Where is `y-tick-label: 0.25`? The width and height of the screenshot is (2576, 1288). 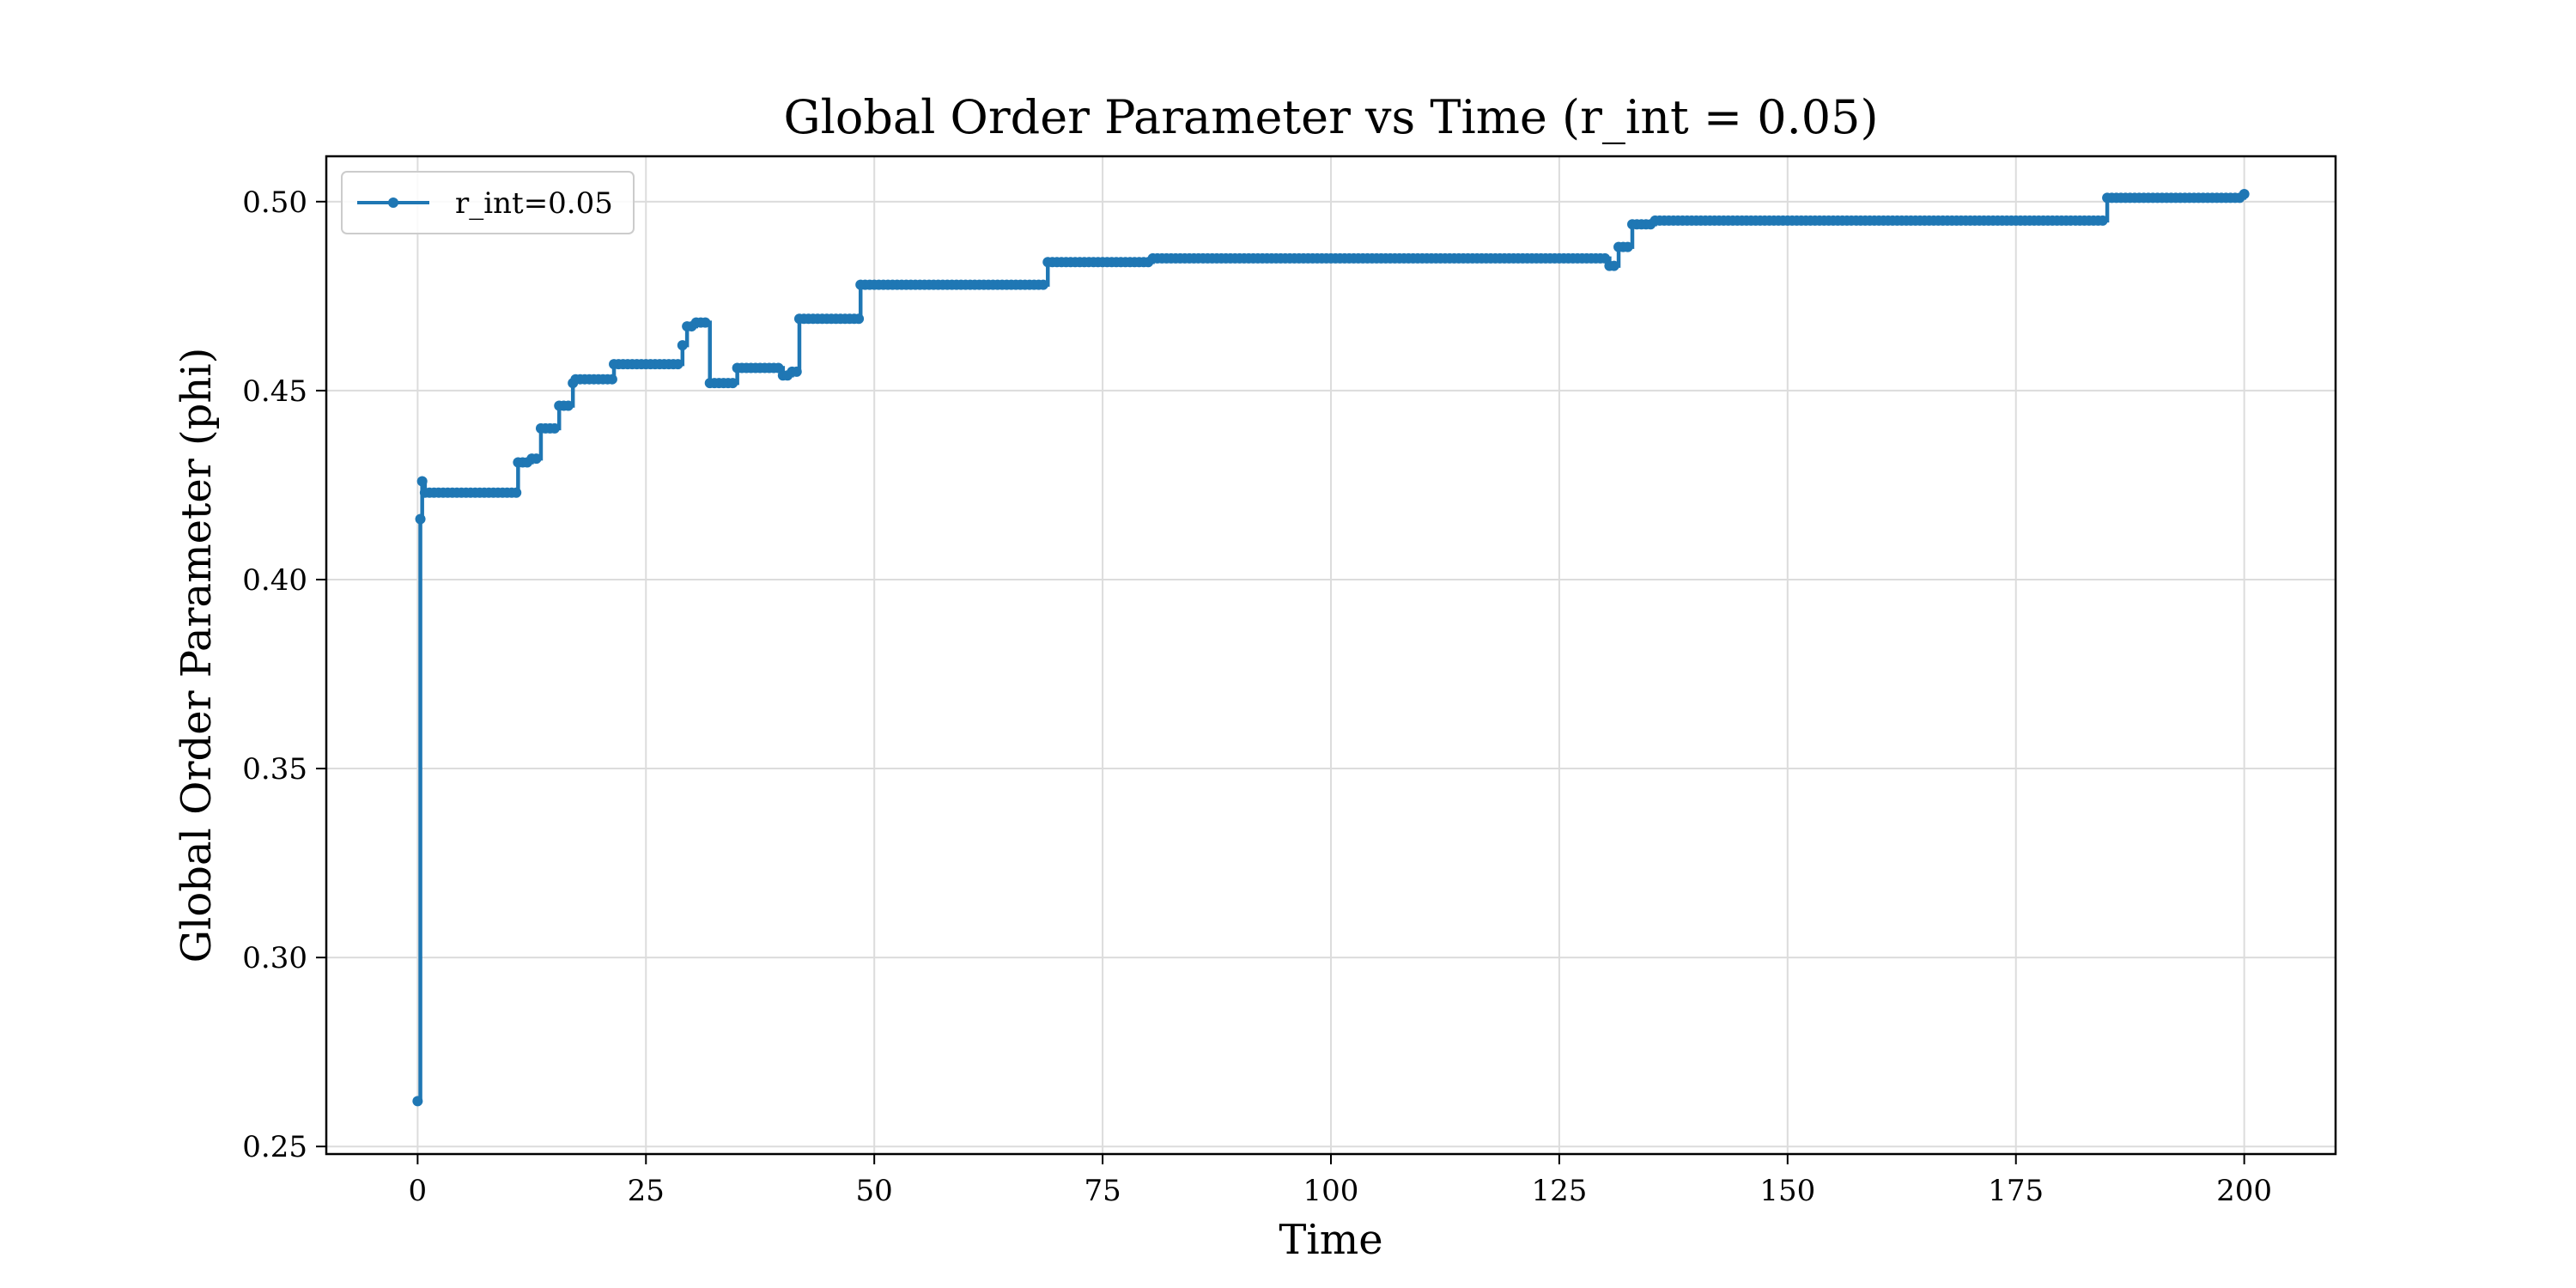 y-tick-label: 0.25 is located at coordinates (274, 1147).